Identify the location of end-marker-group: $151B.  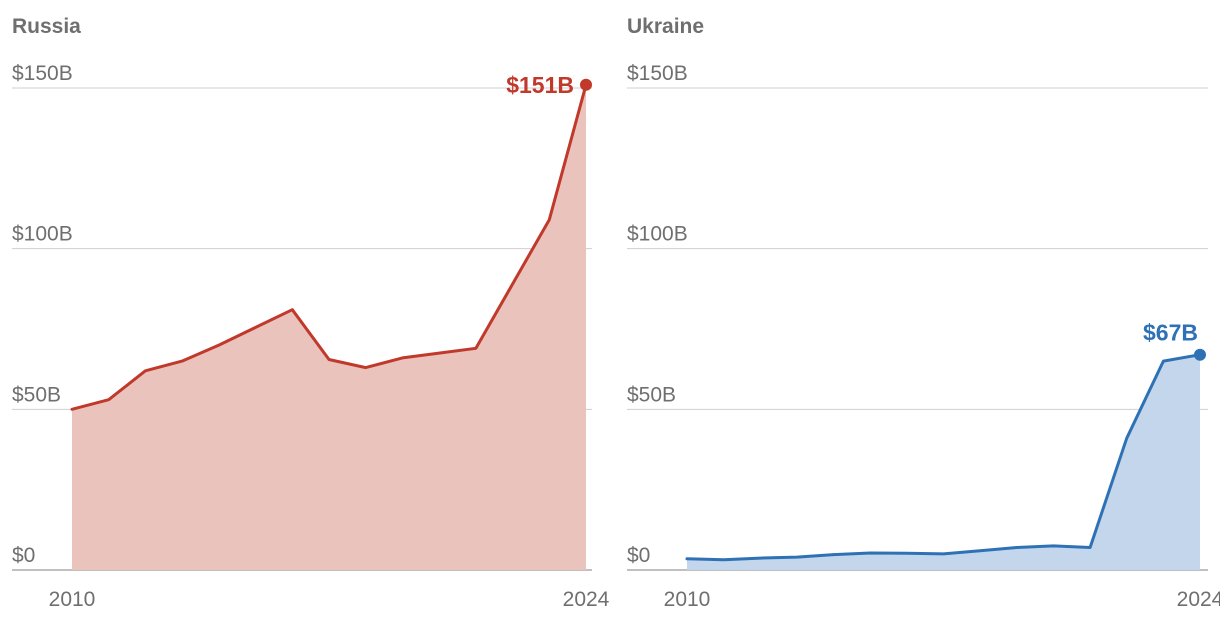
(549, 85).